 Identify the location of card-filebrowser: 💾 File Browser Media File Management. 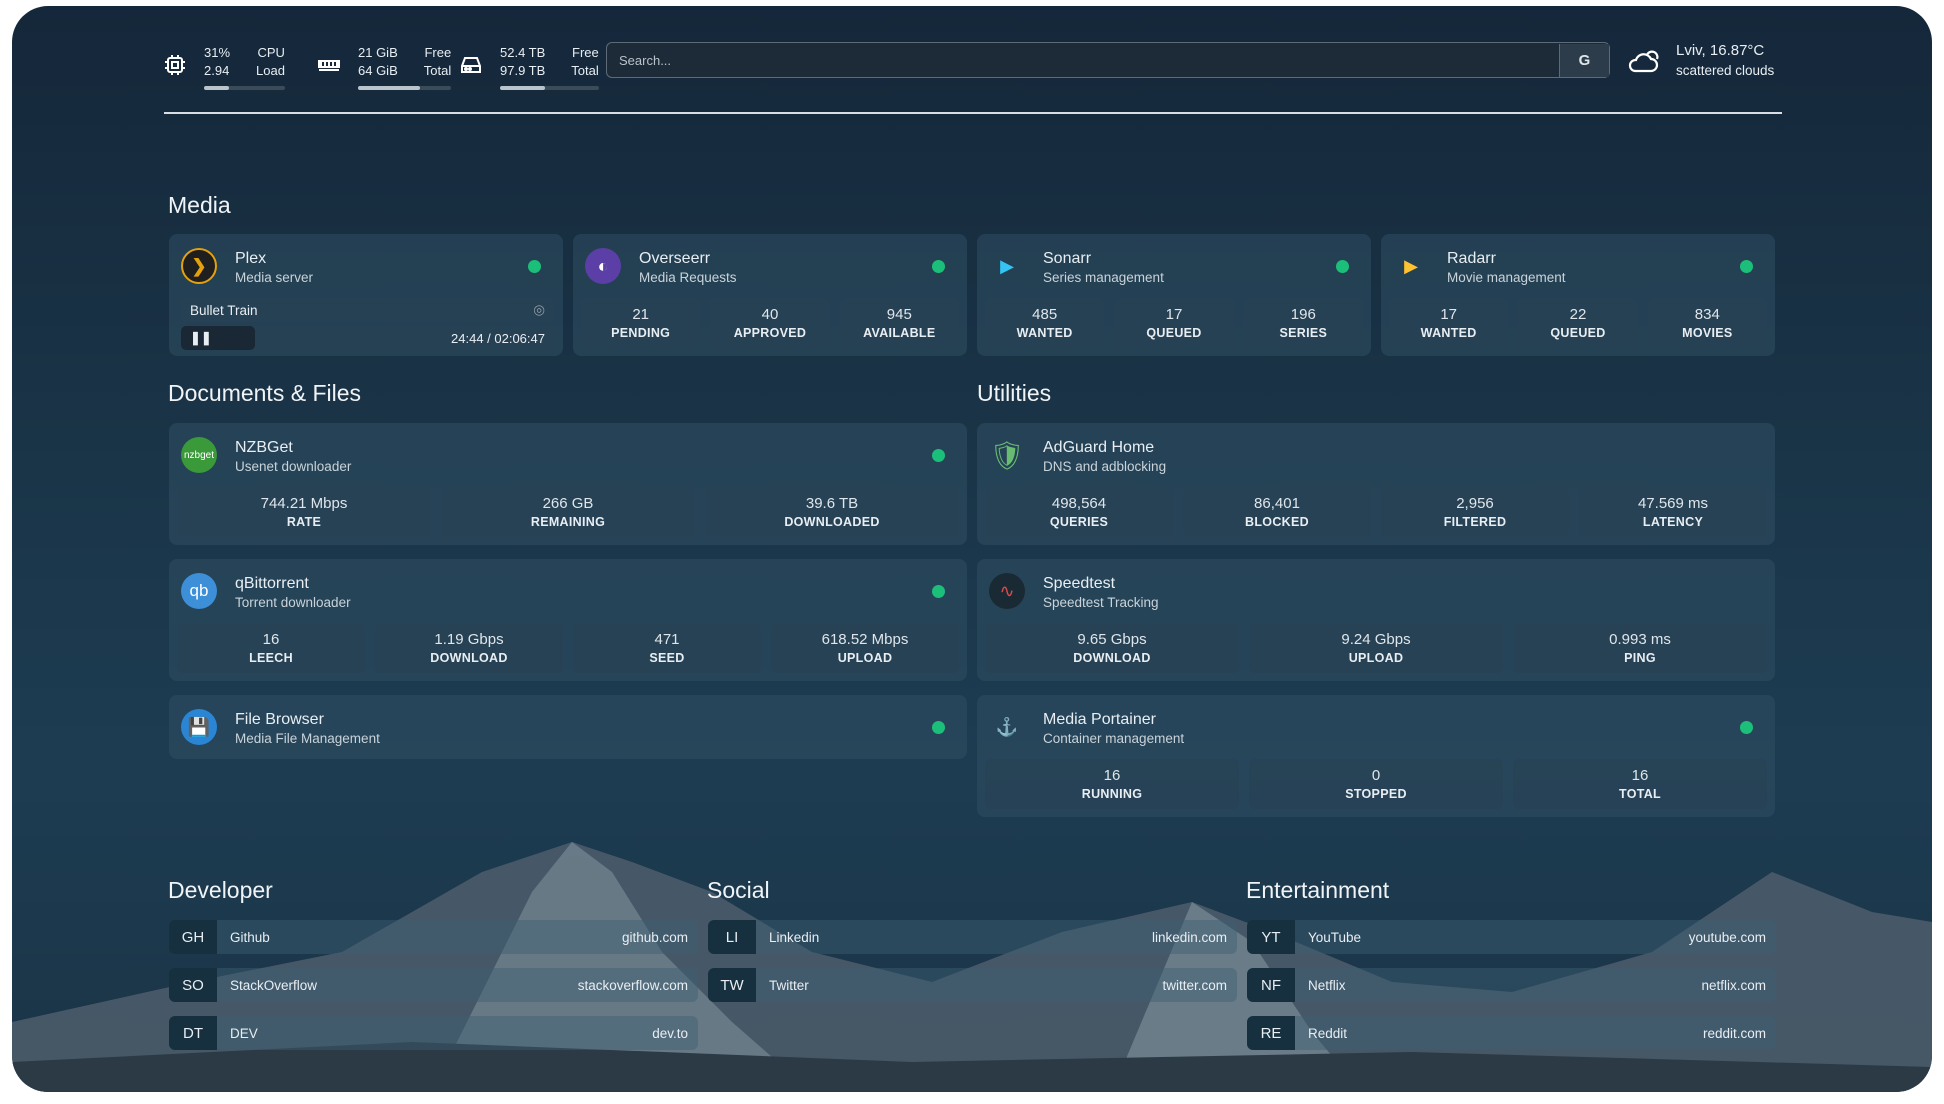
(568, 727).